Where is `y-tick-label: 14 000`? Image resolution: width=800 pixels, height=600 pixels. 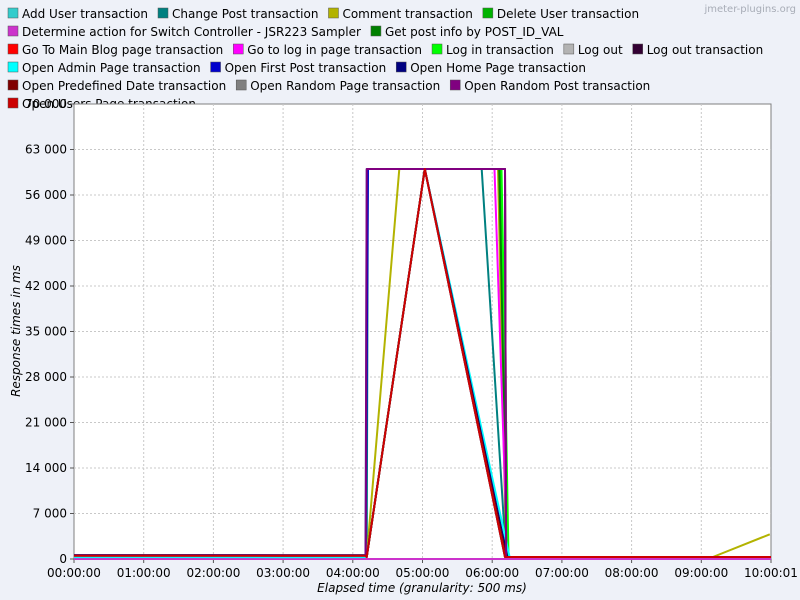 y-tick-label: 14 000 is located at coordinates (46, 468).